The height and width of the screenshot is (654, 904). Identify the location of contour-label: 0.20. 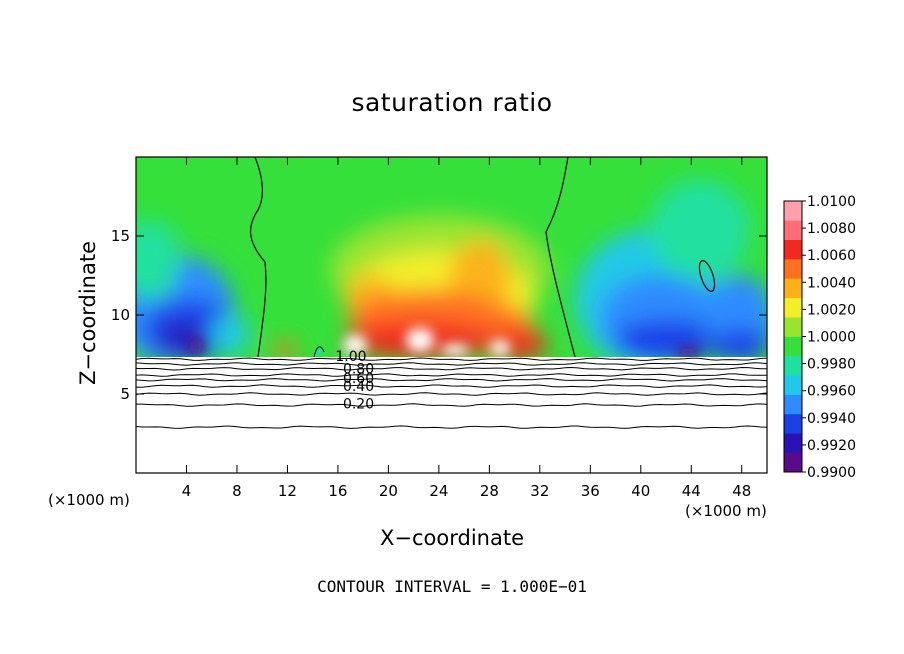
(358, 404).